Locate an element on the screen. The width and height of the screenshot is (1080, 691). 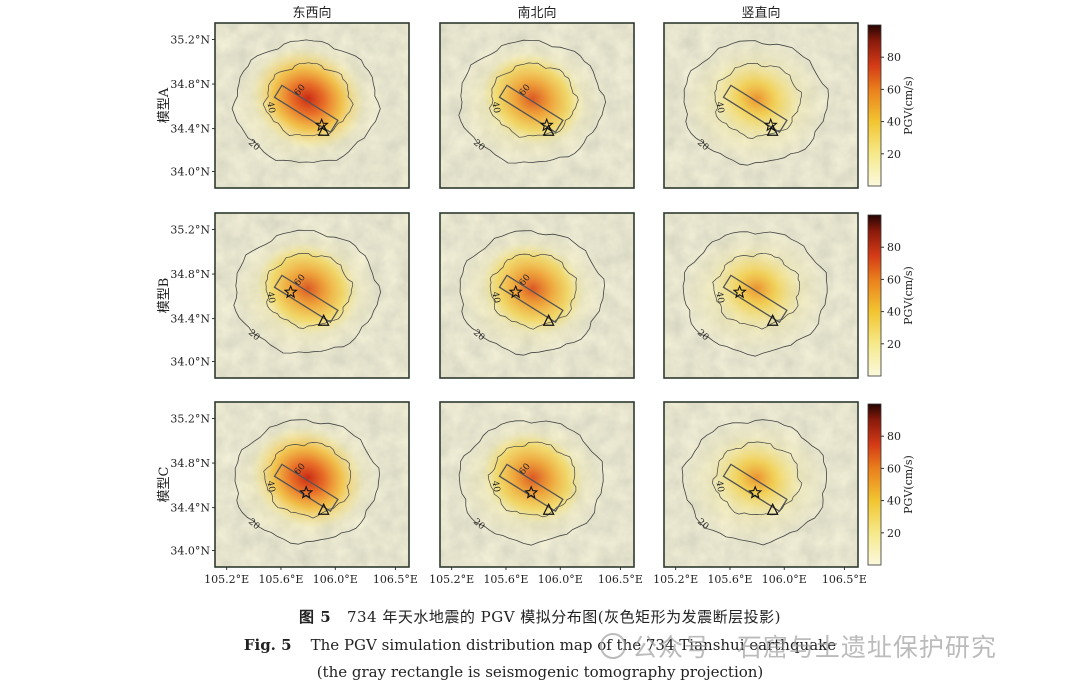
watermark-text: 公众号 · 石窟与土遗址保护研究 is located at coordinates (814, 647).